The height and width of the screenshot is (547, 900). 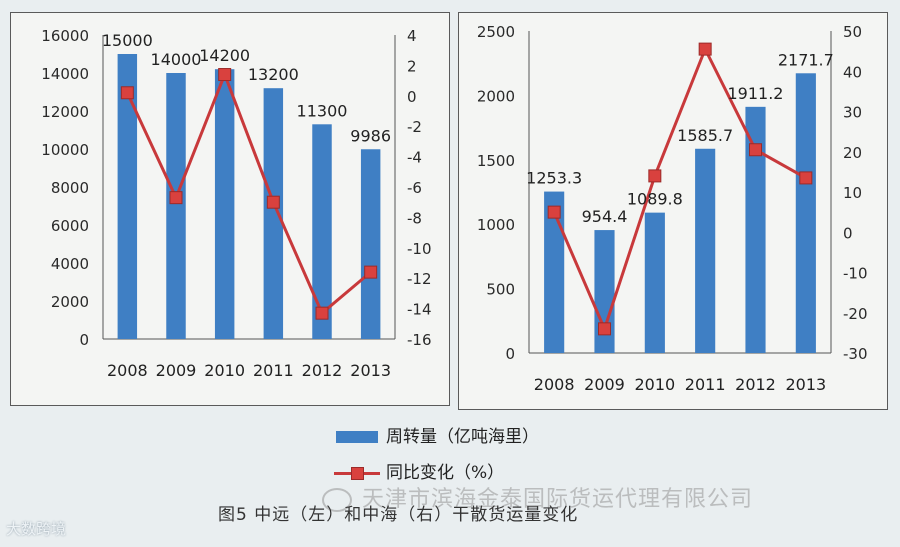 I want to click on right-chart-right-tick-label: -30, so click(x=855, y=354).